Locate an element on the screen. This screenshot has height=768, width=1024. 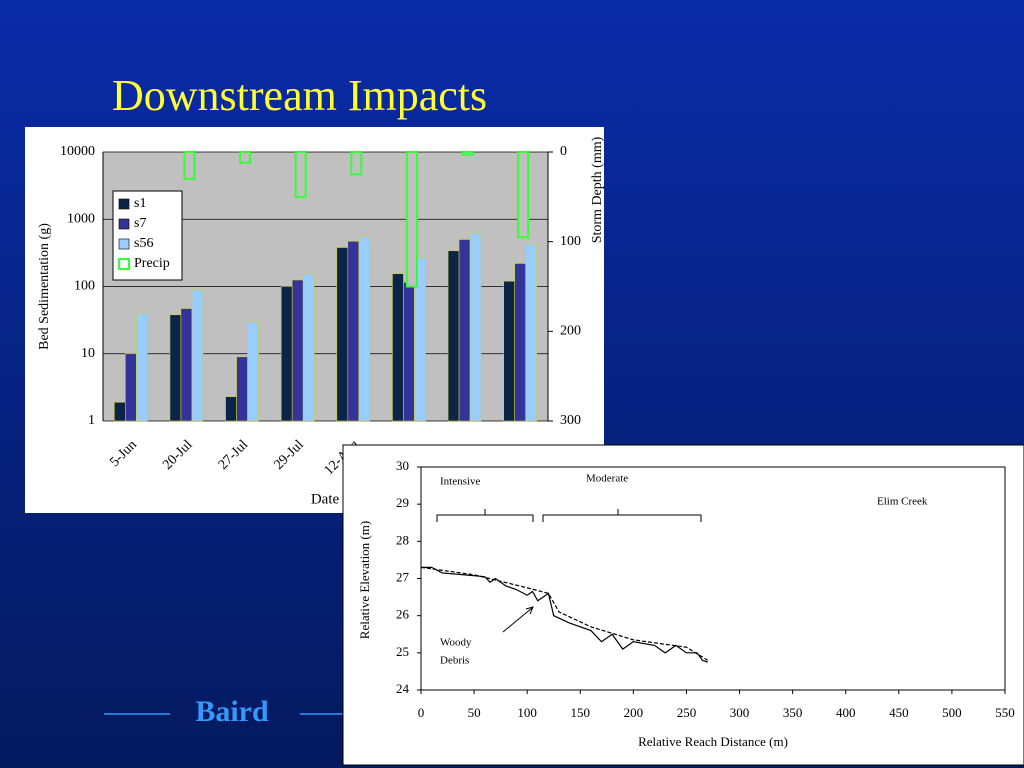
y-tick-label: 27 is located at coordinates (403, 576).